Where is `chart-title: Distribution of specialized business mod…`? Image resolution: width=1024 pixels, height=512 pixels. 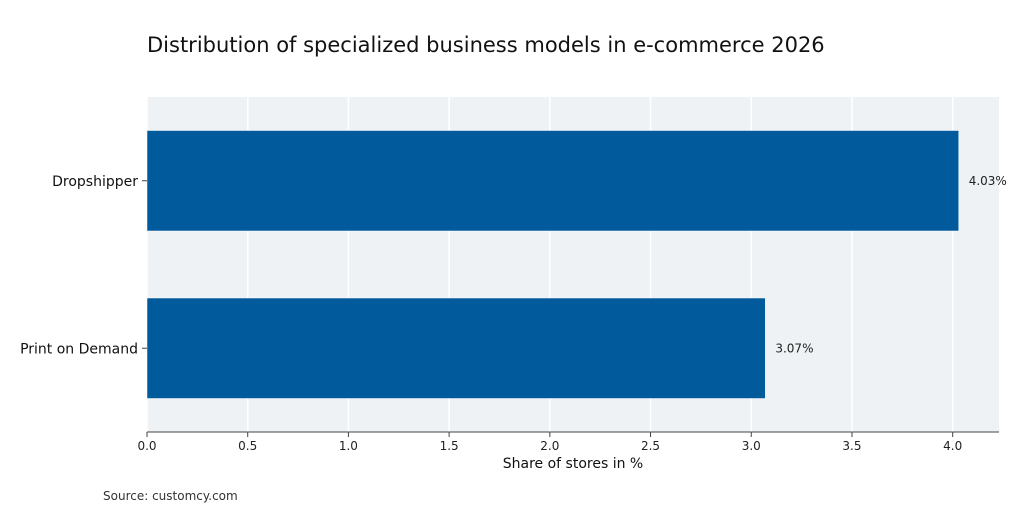 chart-title: Distribution of specialized business mod… is located at coordinates (486, 45).